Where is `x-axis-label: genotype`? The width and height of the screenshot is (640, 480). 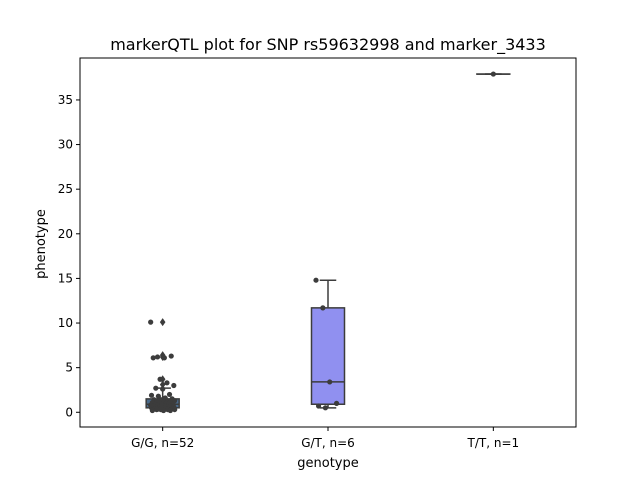
x-axis-label: genotype is located at coordinates (327, 463).